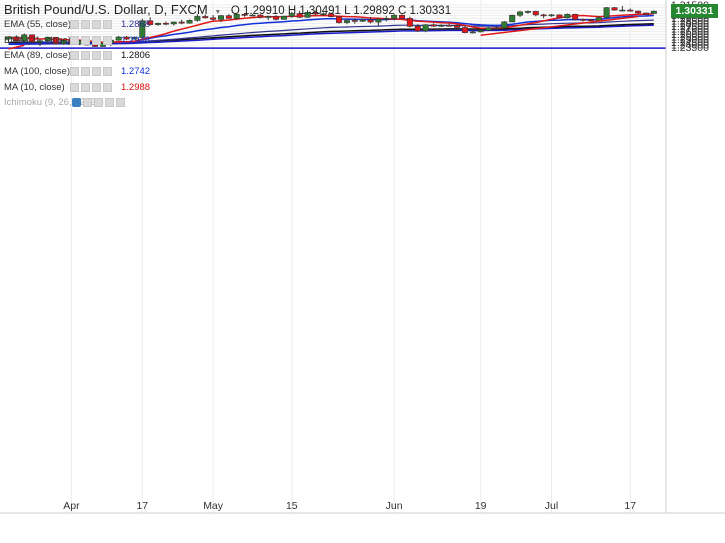  I want to click on study-row: EMA (21, close) 1.2948, so click(77, 41).